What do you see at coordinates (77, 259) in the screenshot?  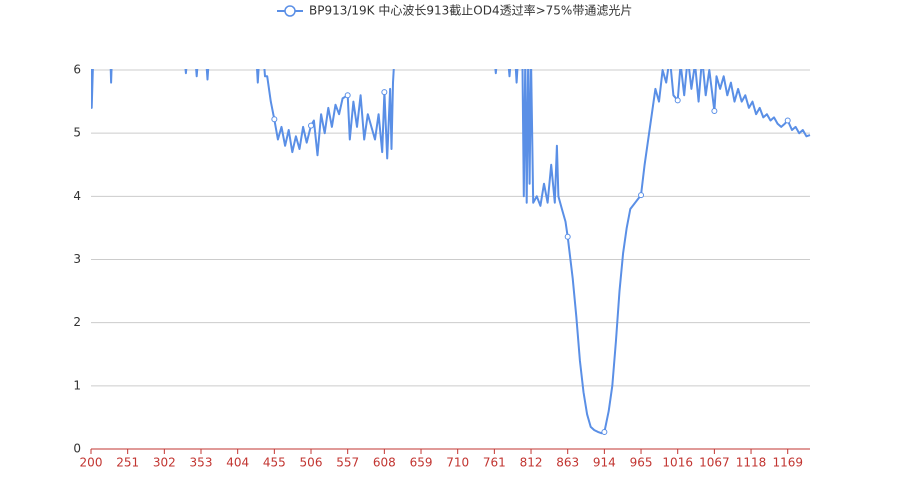 I see `y-tick-label: 3` at bounding box center [77, 259].